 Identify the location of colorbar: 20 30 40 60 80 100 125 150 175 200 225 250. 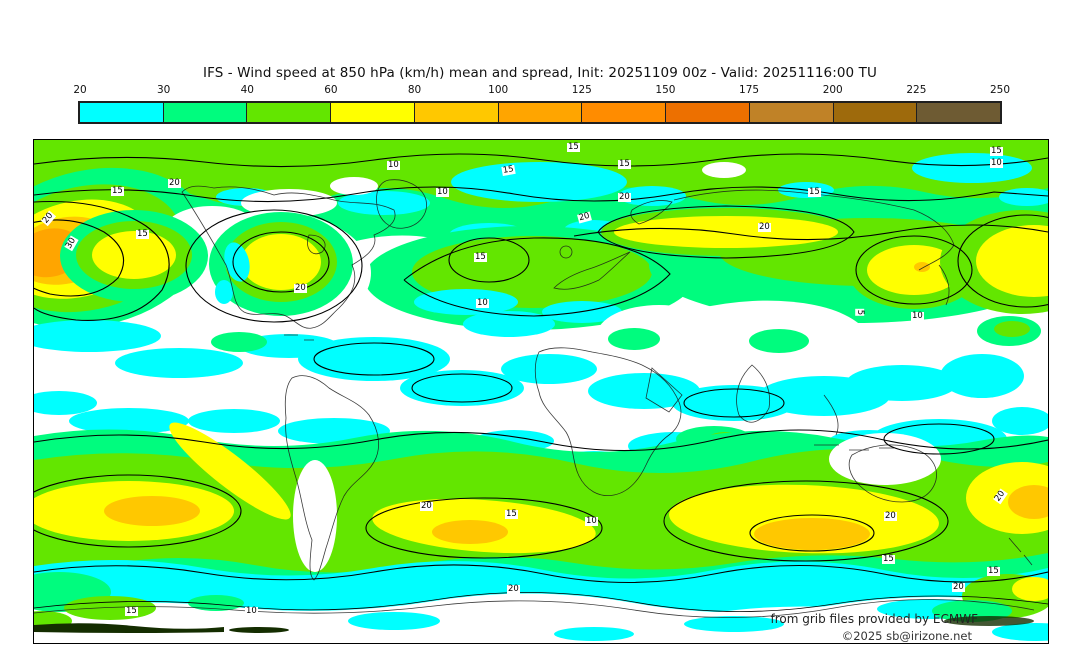
(541, 104).